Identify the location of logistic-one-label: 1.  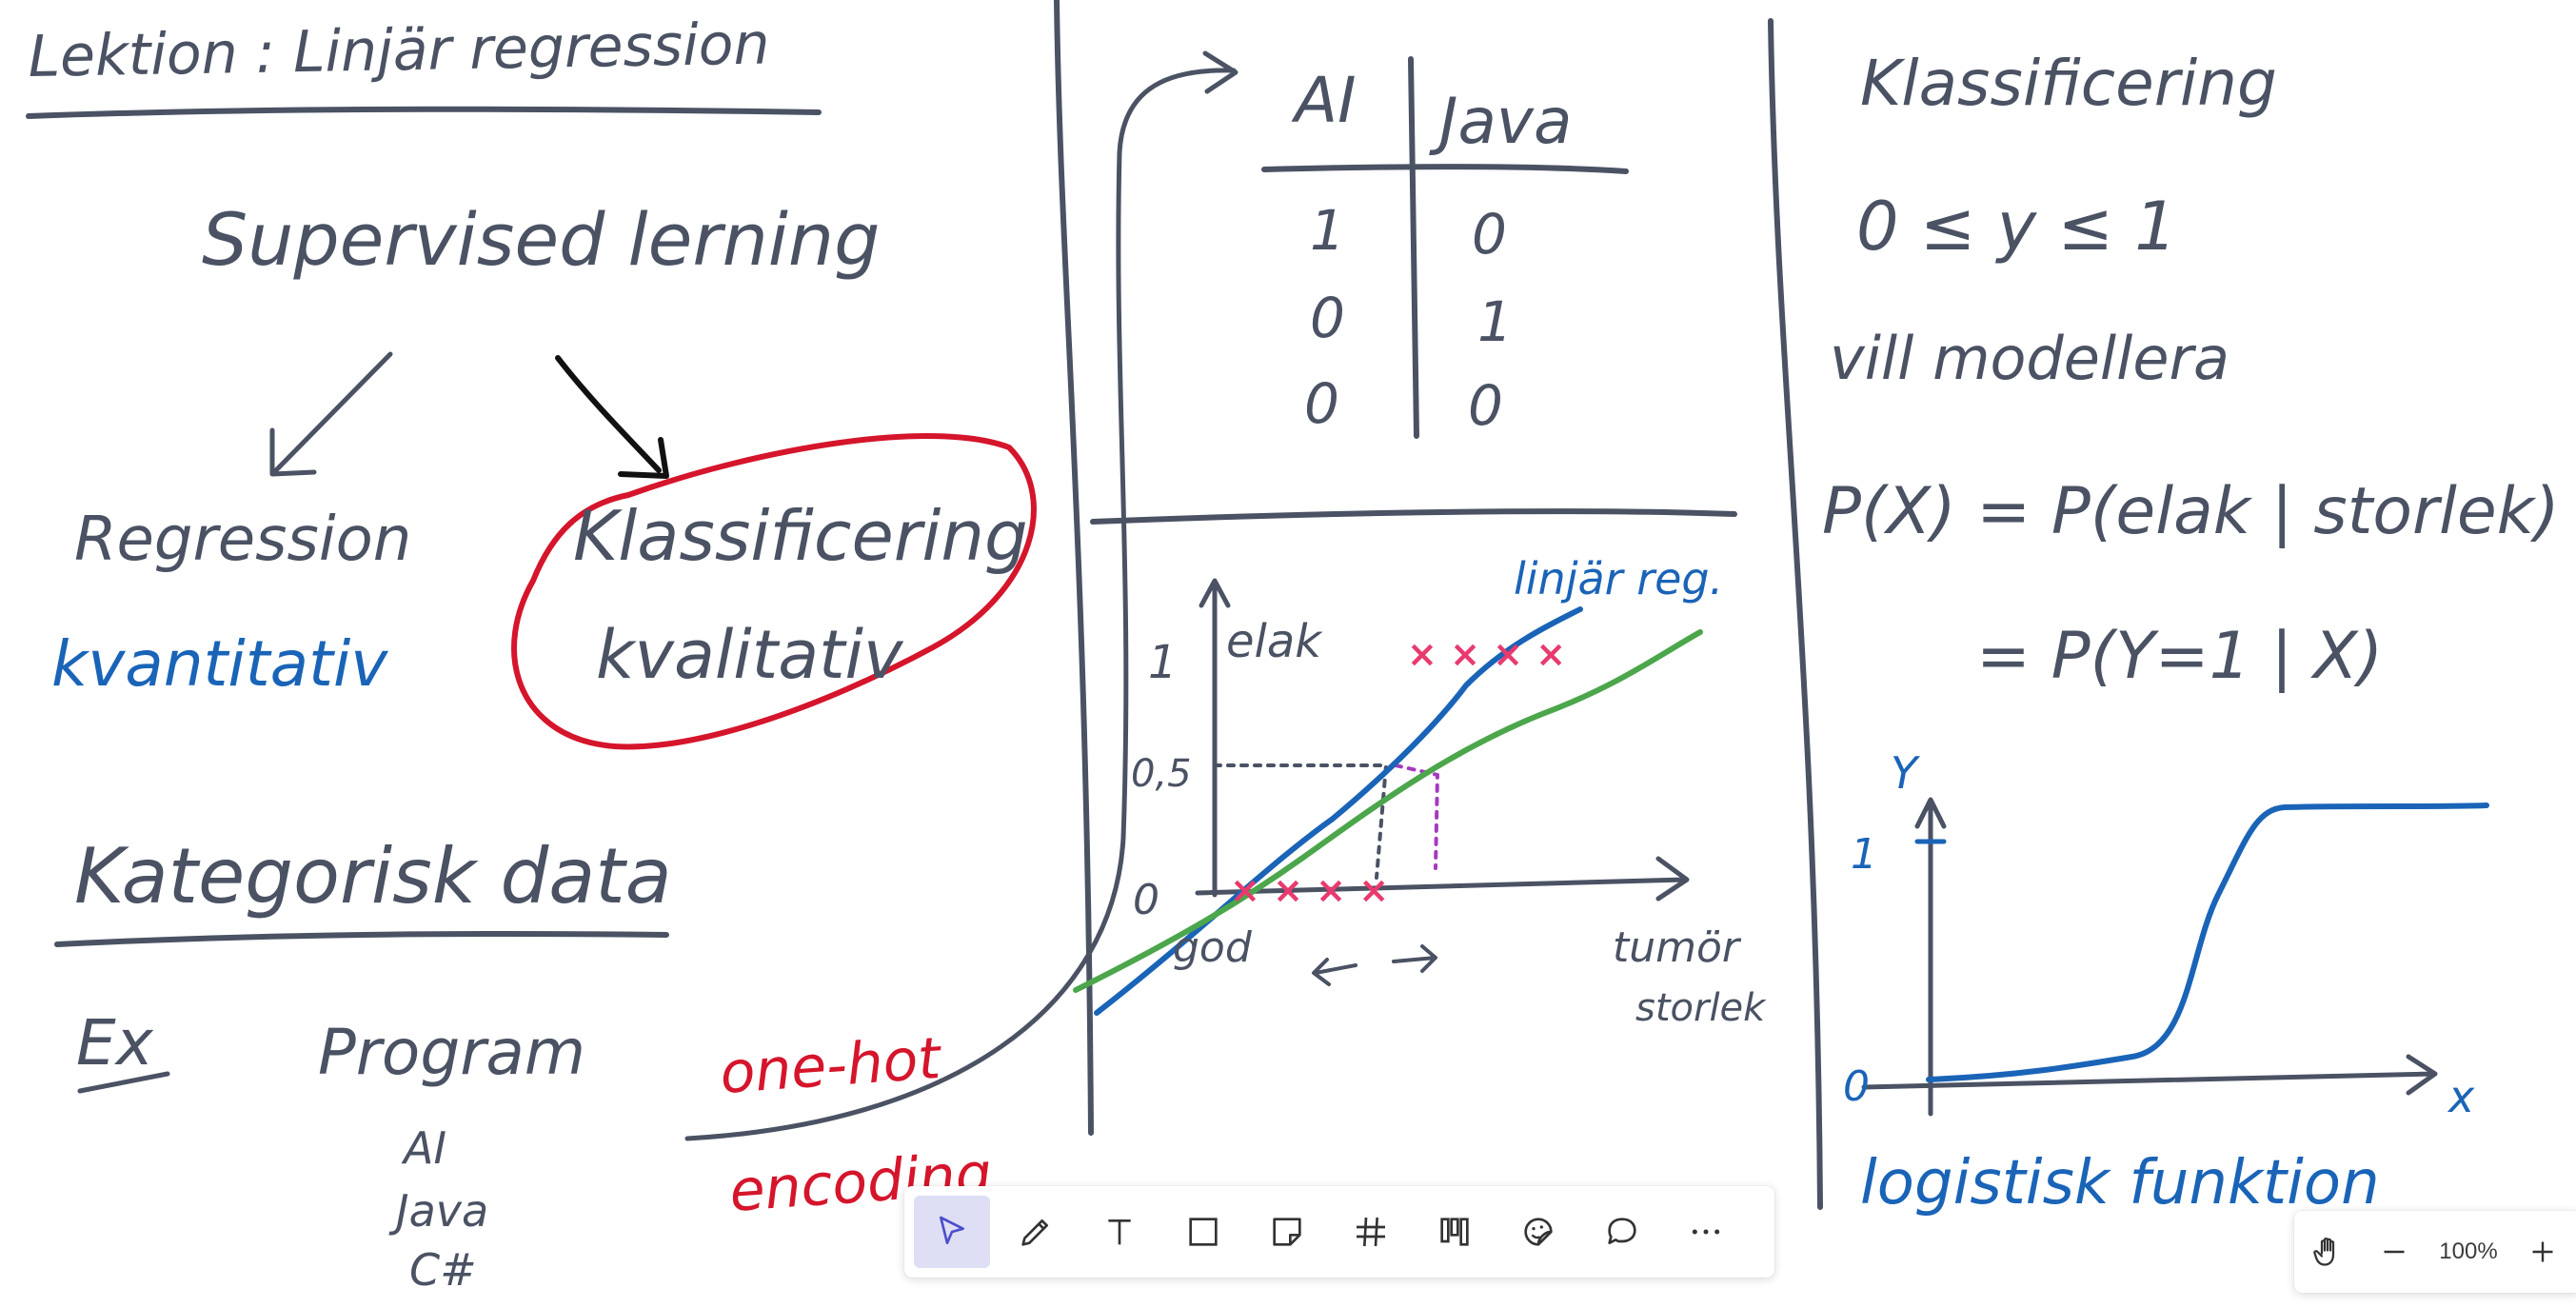
(1864, 854).